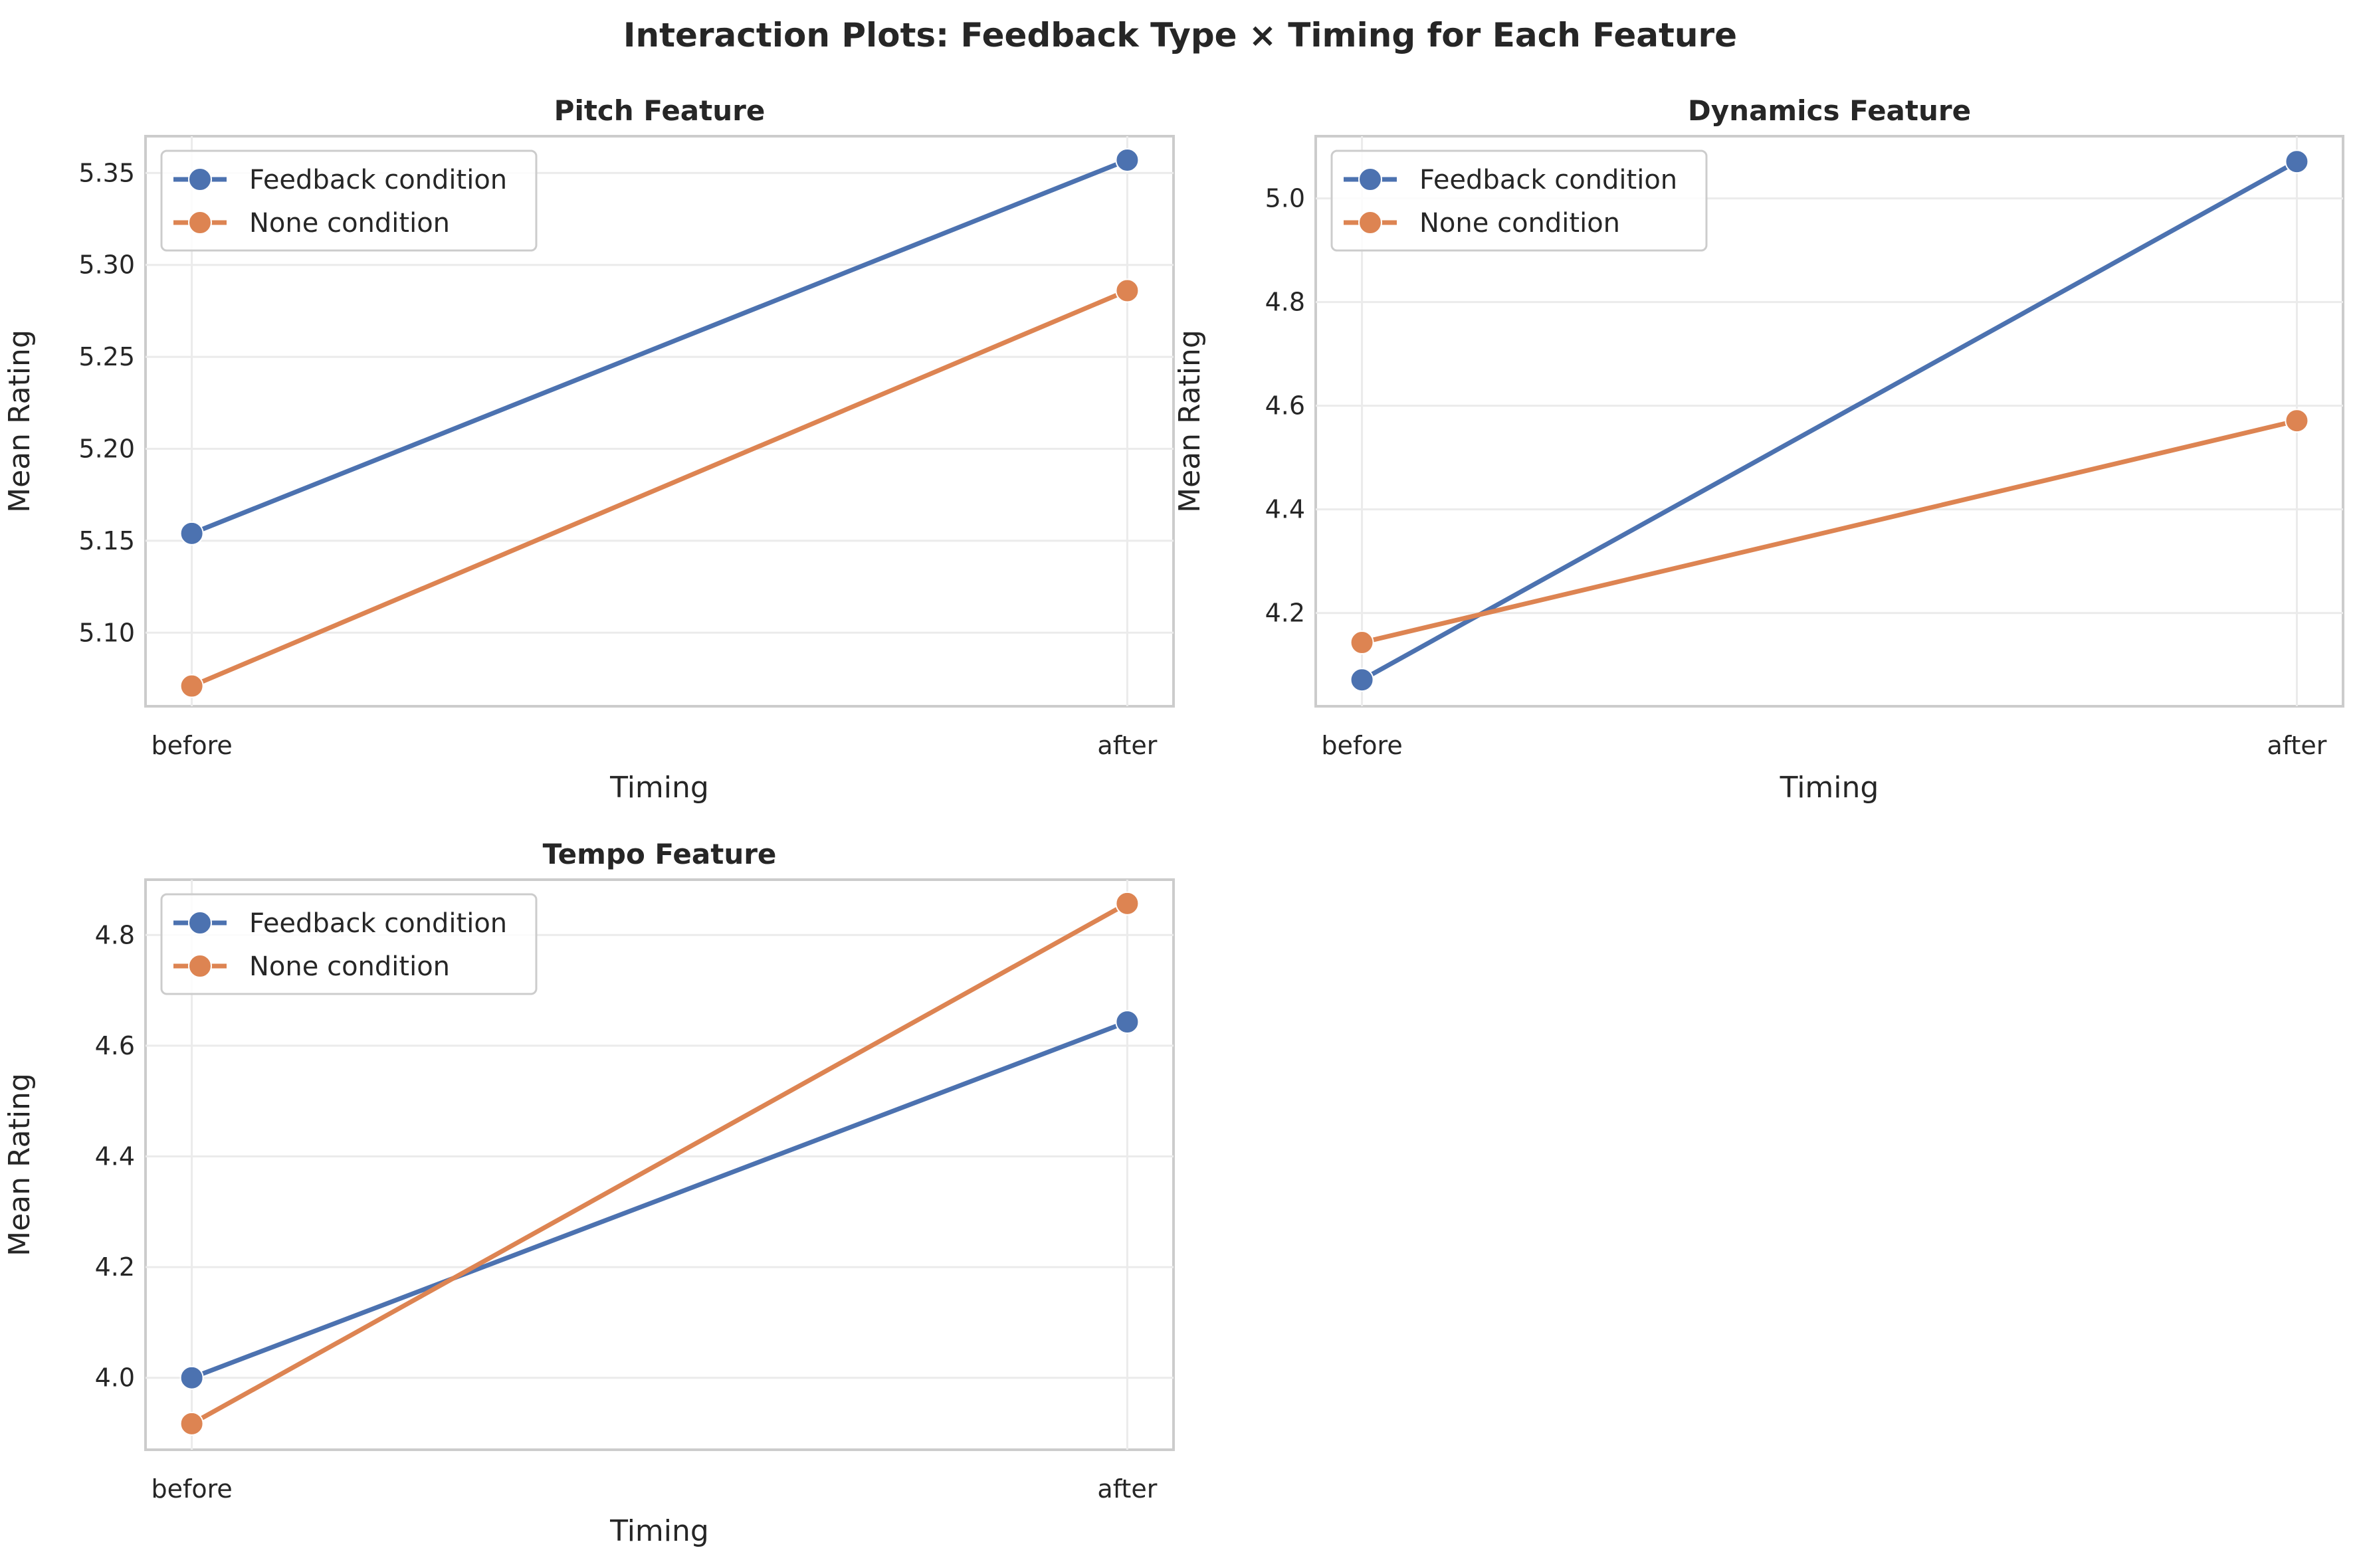 This screenshot has height=1568, width=2361. I want to click on y-tick-label: 4.0, so click(115, 1378).